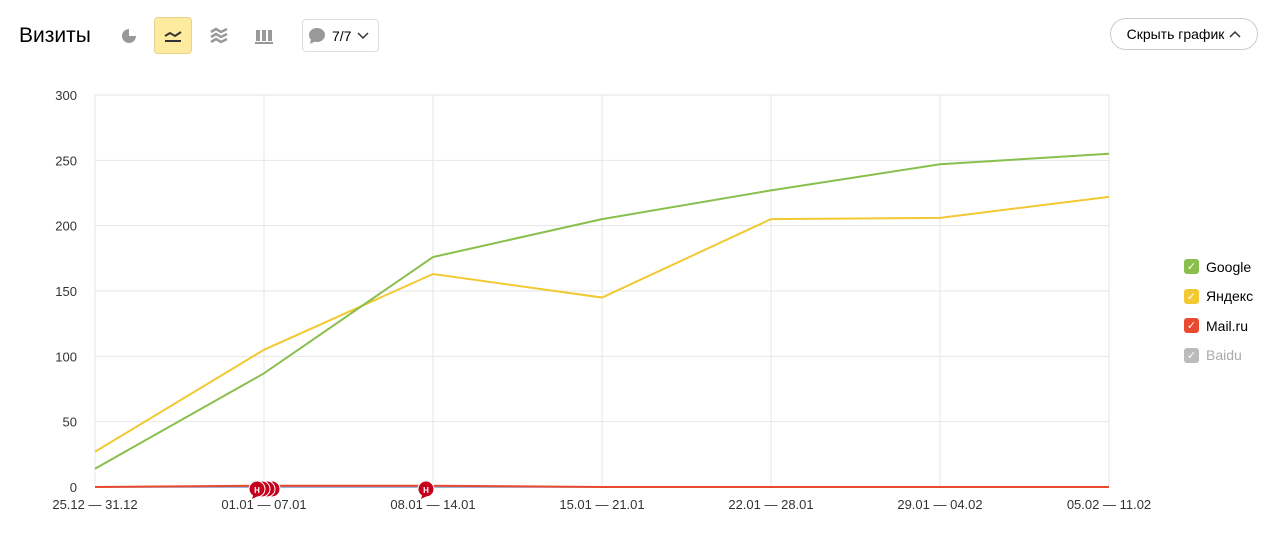 The image size is (1280, 540). I want to click on legend-label: Google, so click(1229, 266).